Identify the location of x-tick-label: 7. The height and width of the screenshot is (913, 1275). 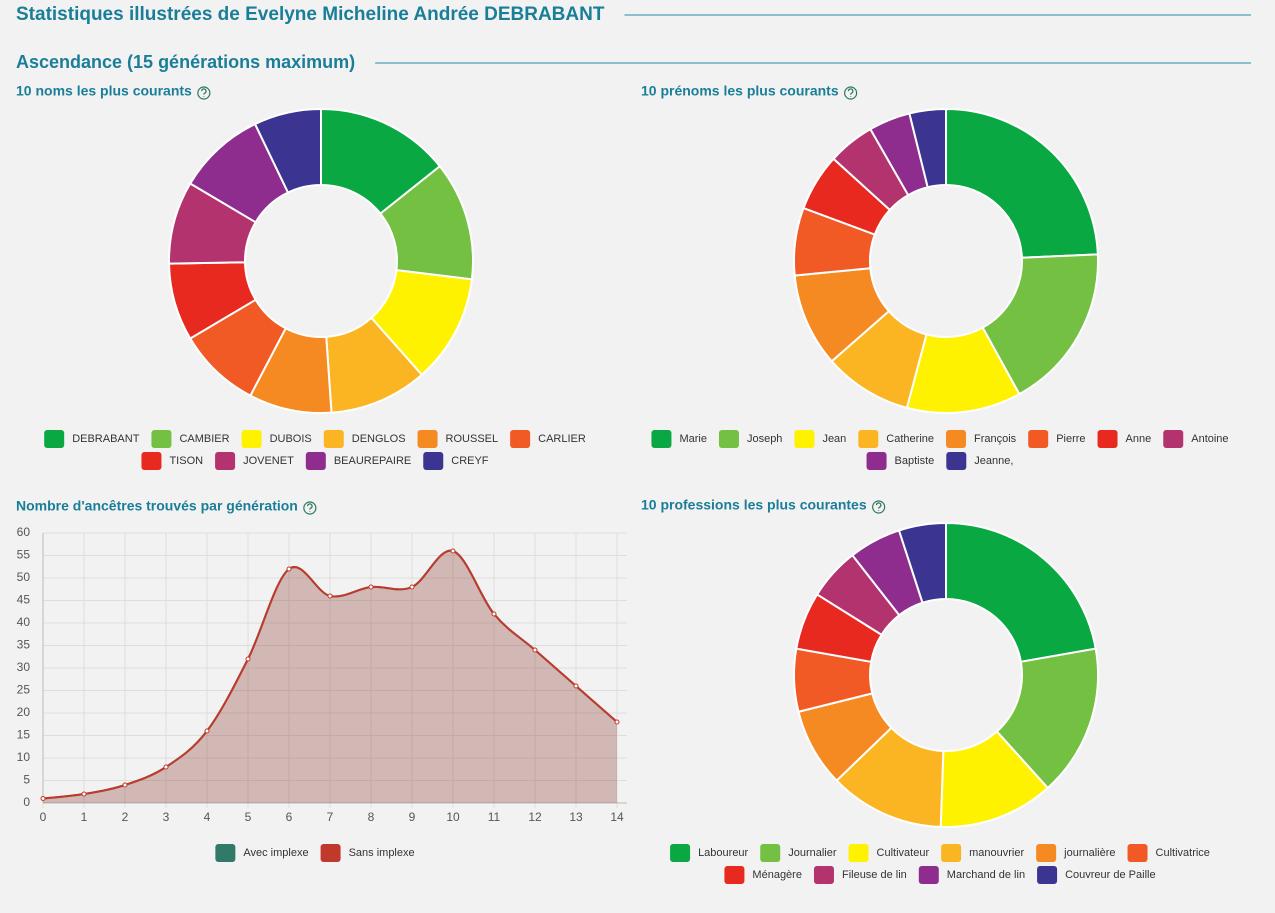
(330, 817).